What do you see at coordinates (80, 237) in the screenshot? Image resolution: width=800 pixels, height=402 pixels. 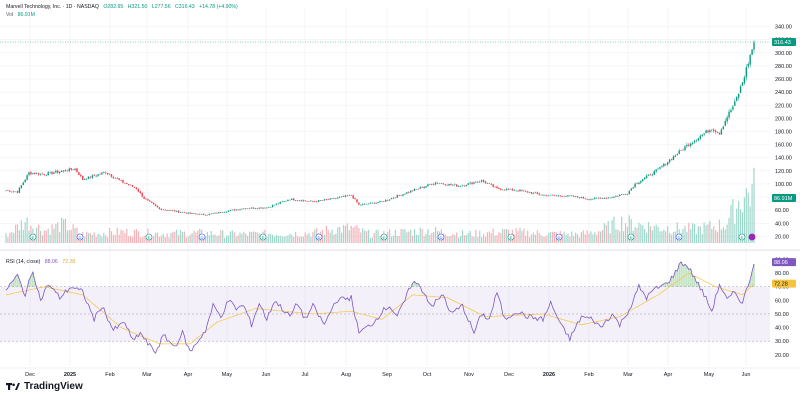 I see `event-marker-label: D` at bounding box center [80, 237].